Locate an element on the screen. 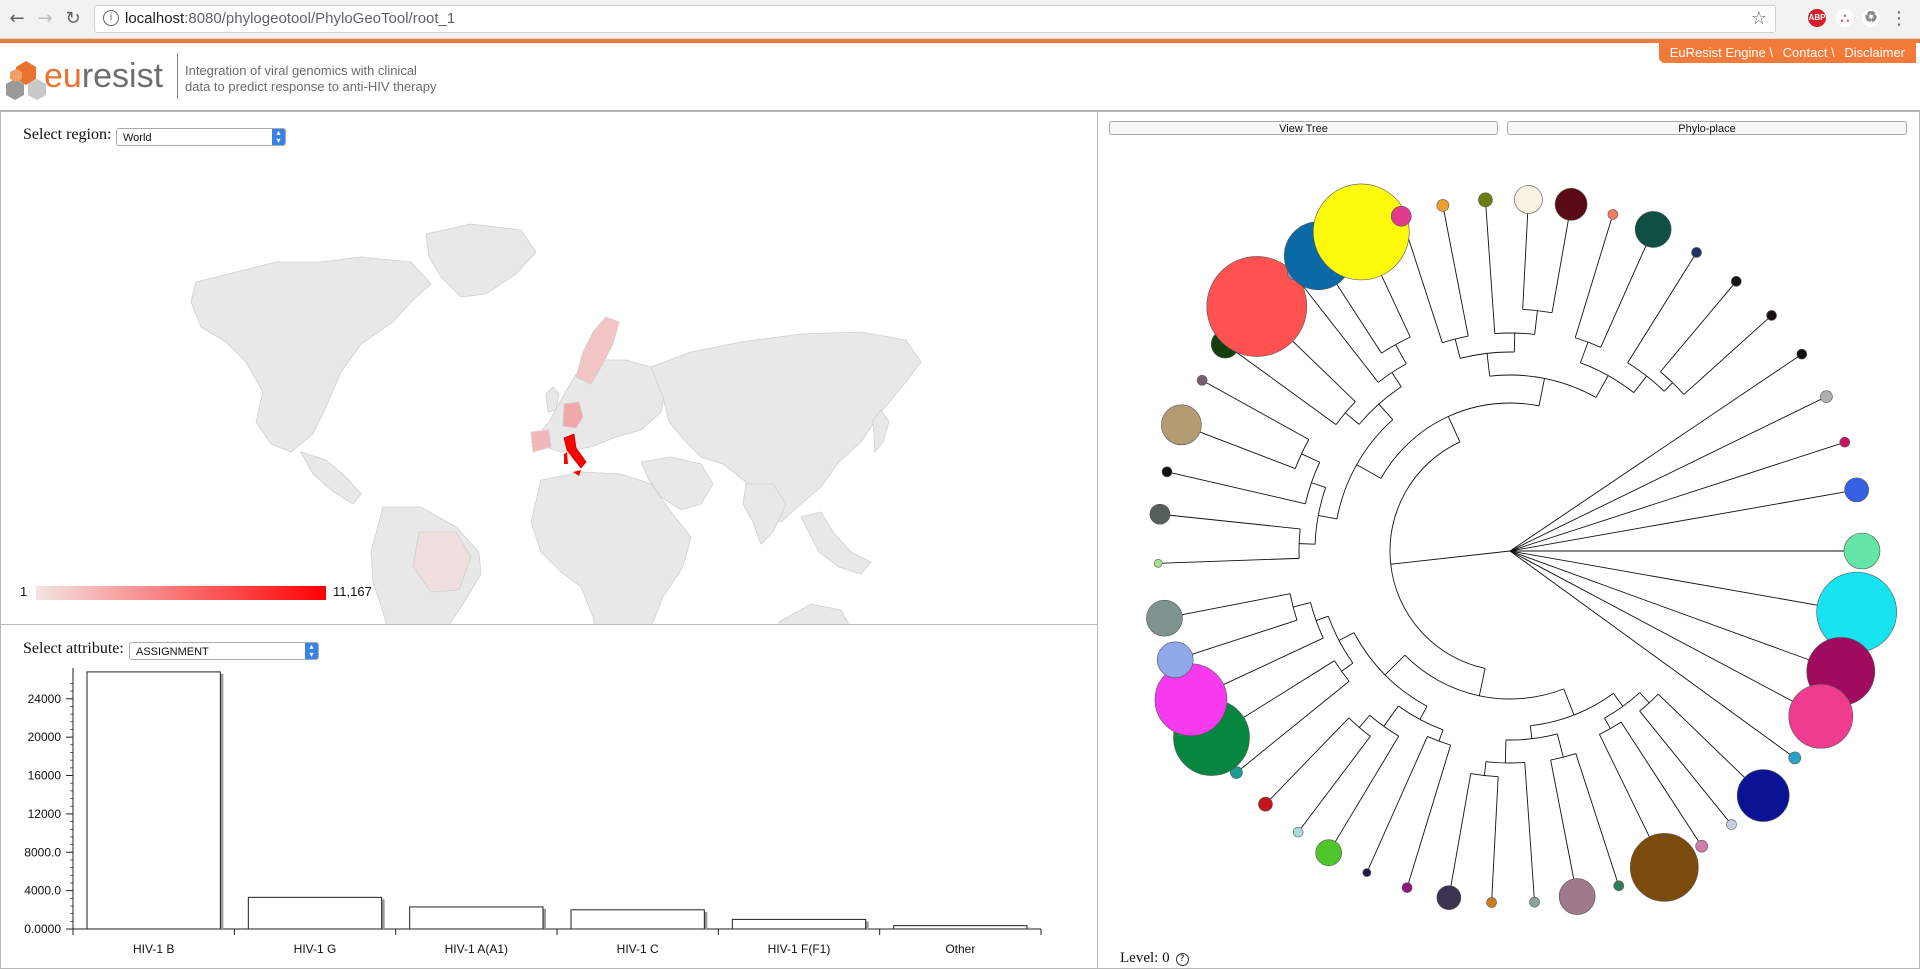  help-icon: ? is located at coordinates (1182, 959).